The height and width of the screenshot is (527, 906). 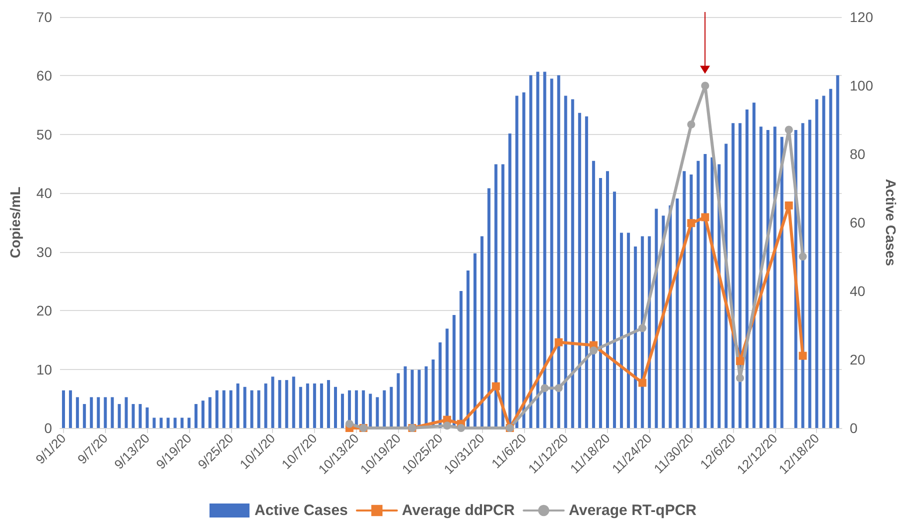 I want to click on y-tick-label: 50, so click(x=44, y=134).